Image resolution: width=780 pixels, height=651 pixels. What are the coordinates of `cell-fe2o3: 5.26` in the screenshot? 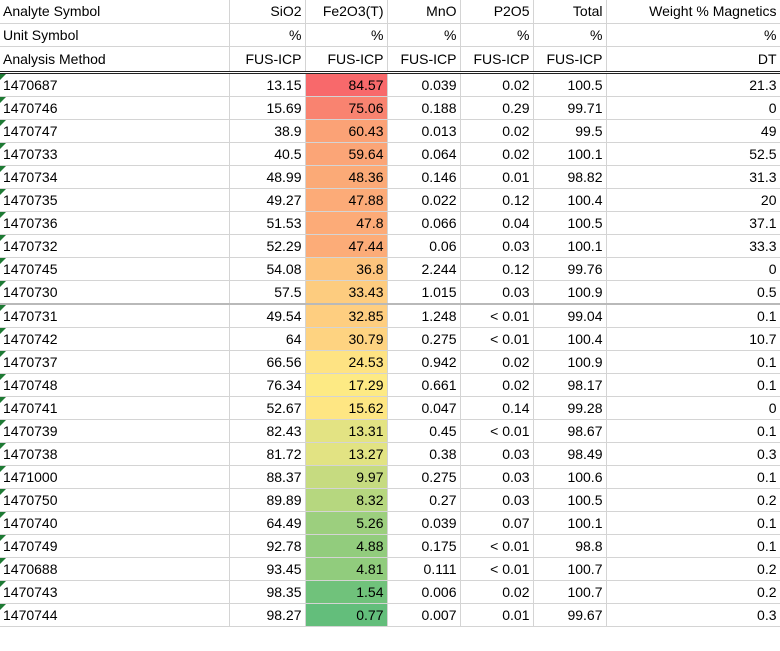 It's located at (346, 523).